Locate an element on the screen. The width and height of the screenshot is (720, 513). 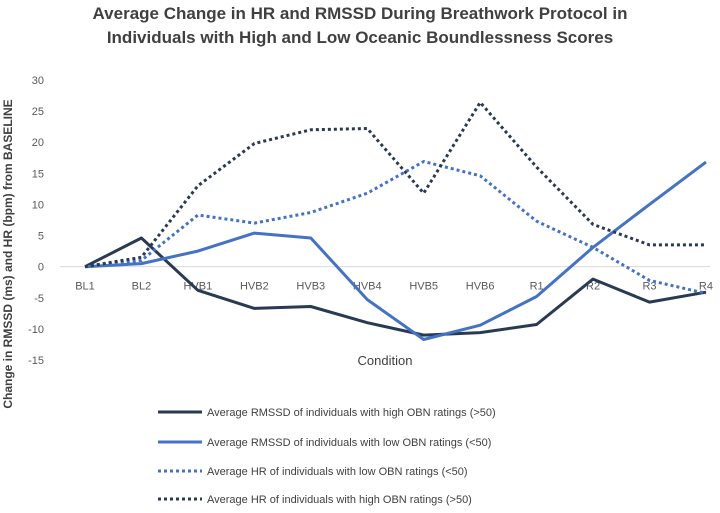
y-tick-label: -5 is located at coordinates (39, 299).